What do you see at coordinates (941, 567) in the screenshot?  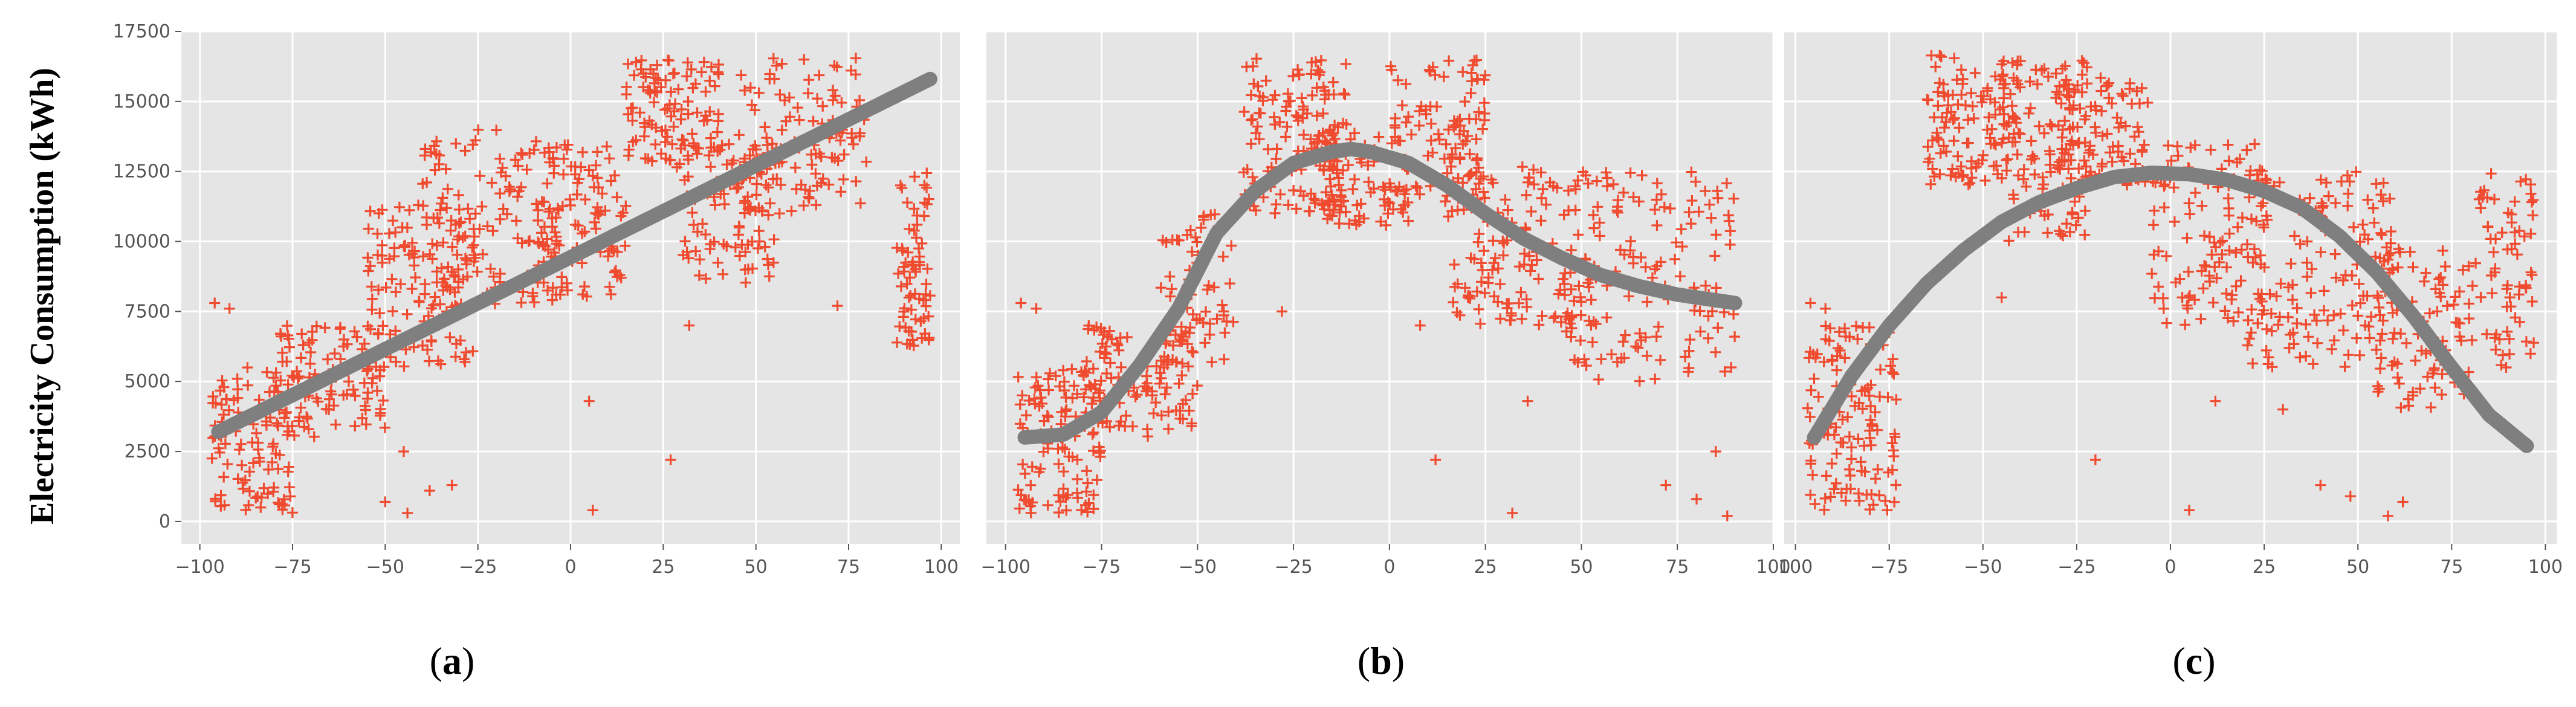 I see `x-tick-label: 100` at bounding box center [941, 567].